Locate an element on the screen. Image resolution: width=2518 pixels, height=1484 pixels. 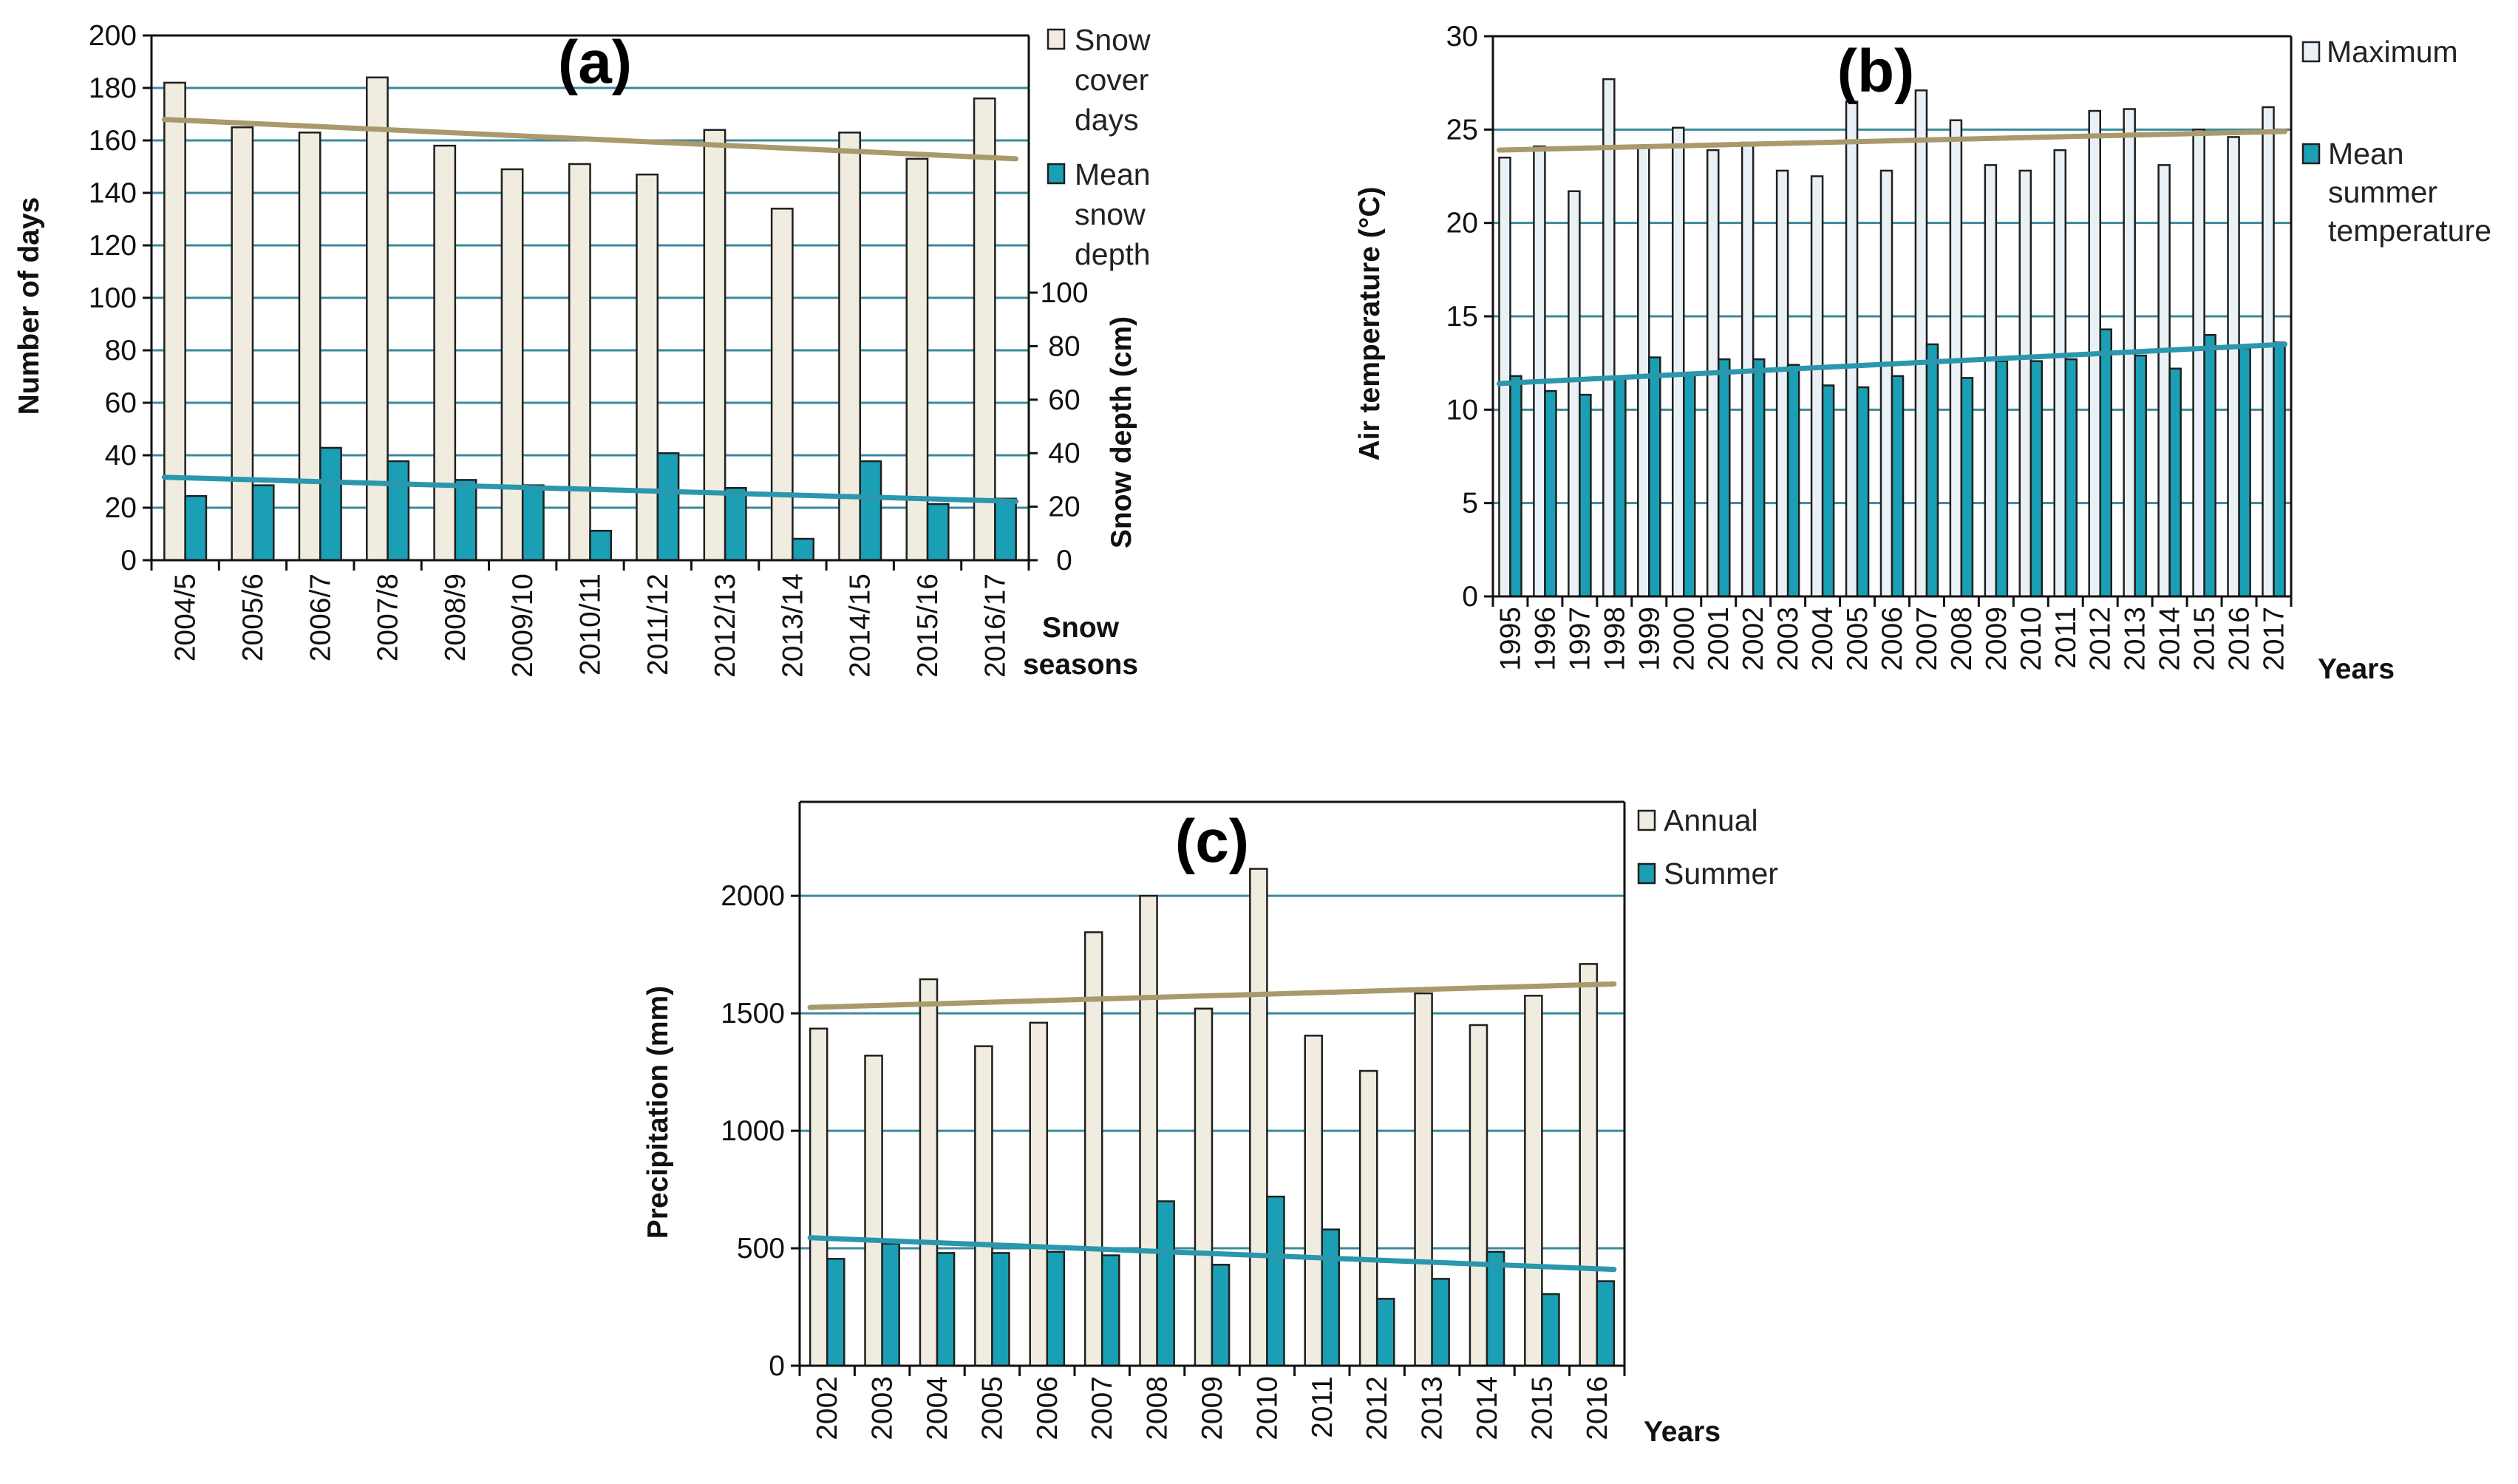
legend-annual: Annual is located at coordinates (1711, 820).